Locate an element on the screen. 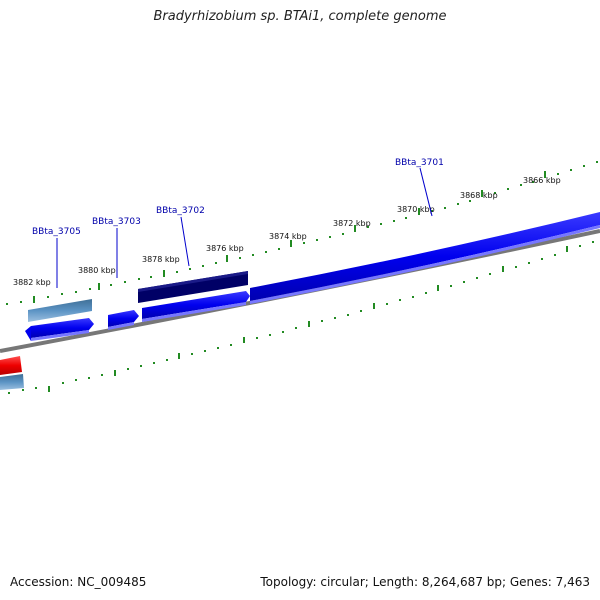  gene-label-bbta-3703: BBta_3703 is located at coordinates (116, 222).